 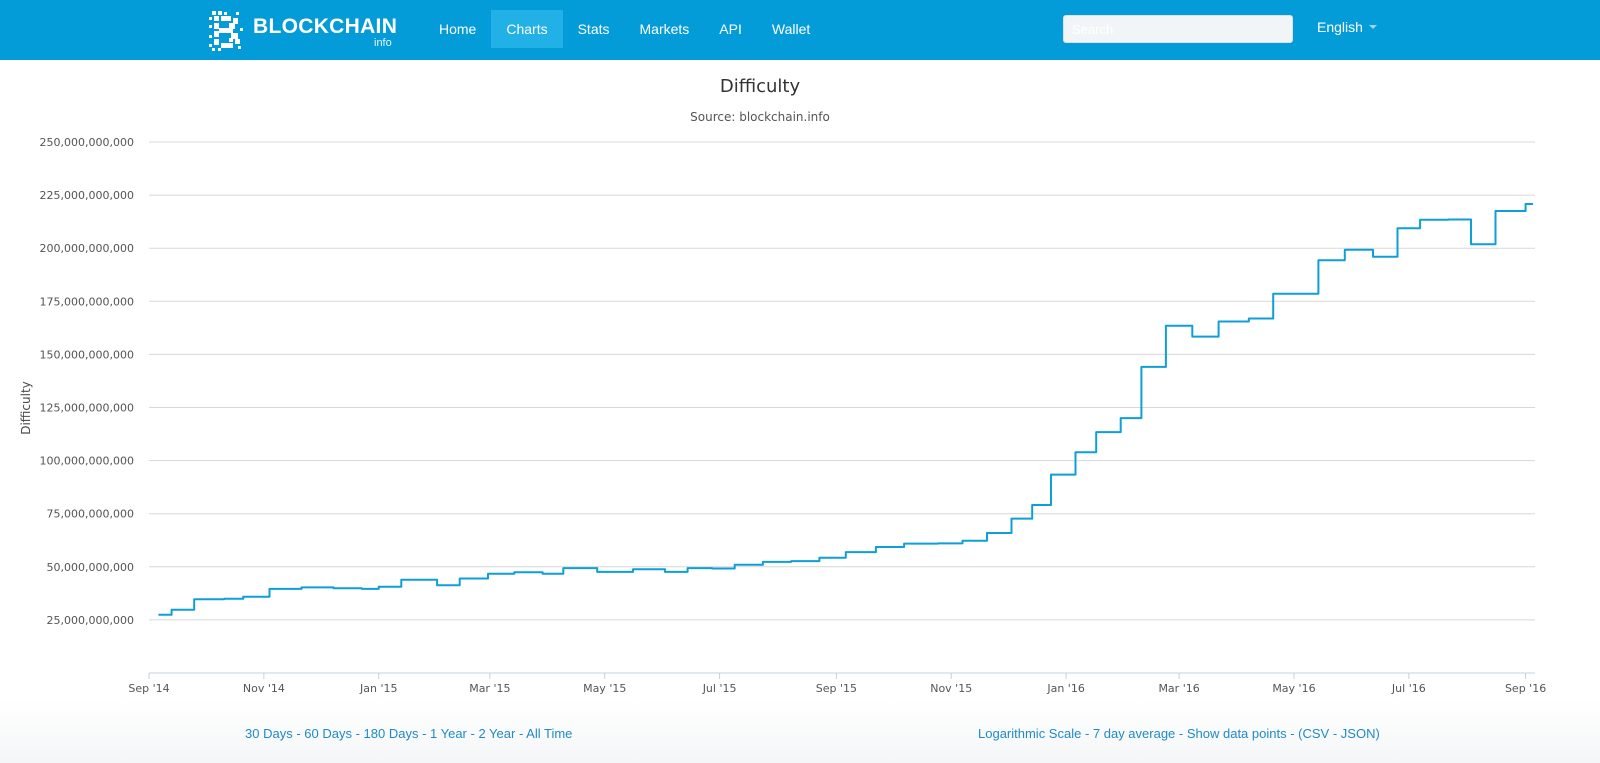 What do you see at coordinates (1178, 29) in the screenshot?
I see `search-input` at bounding box center [1178, 29].